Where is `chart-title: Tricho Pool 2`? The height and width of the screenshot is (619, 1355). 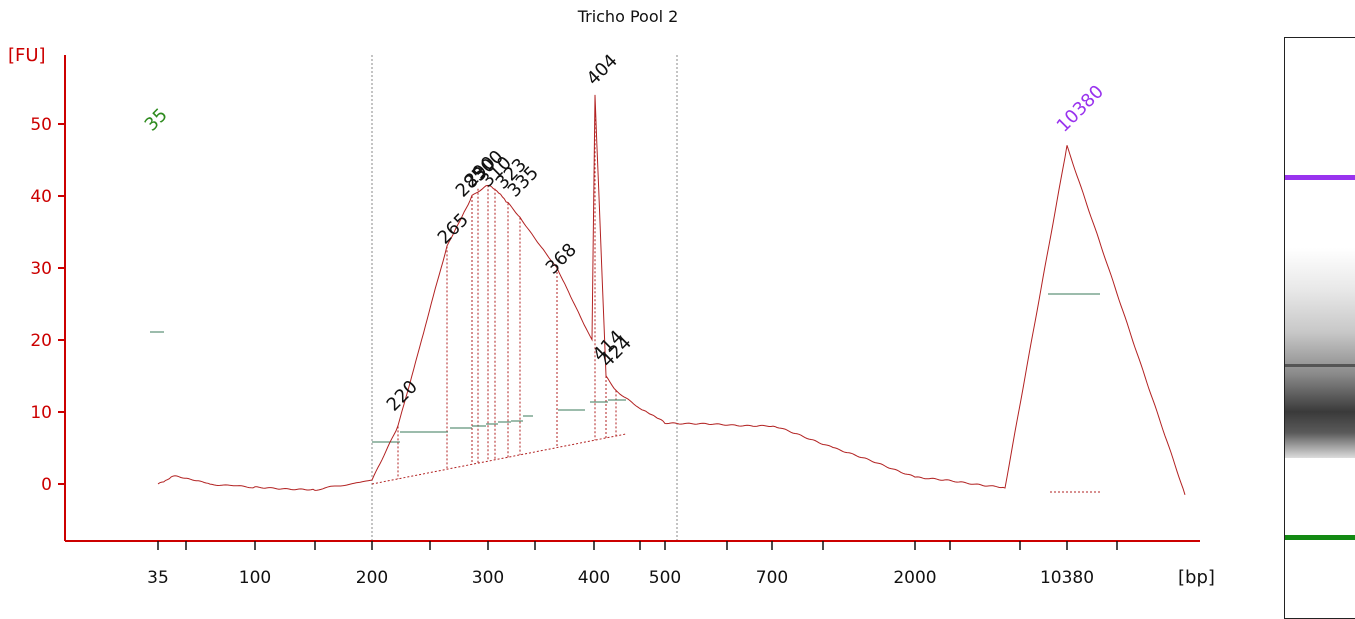
chart-title: Tricho Pool 2 is located at coordinates (628, 16).